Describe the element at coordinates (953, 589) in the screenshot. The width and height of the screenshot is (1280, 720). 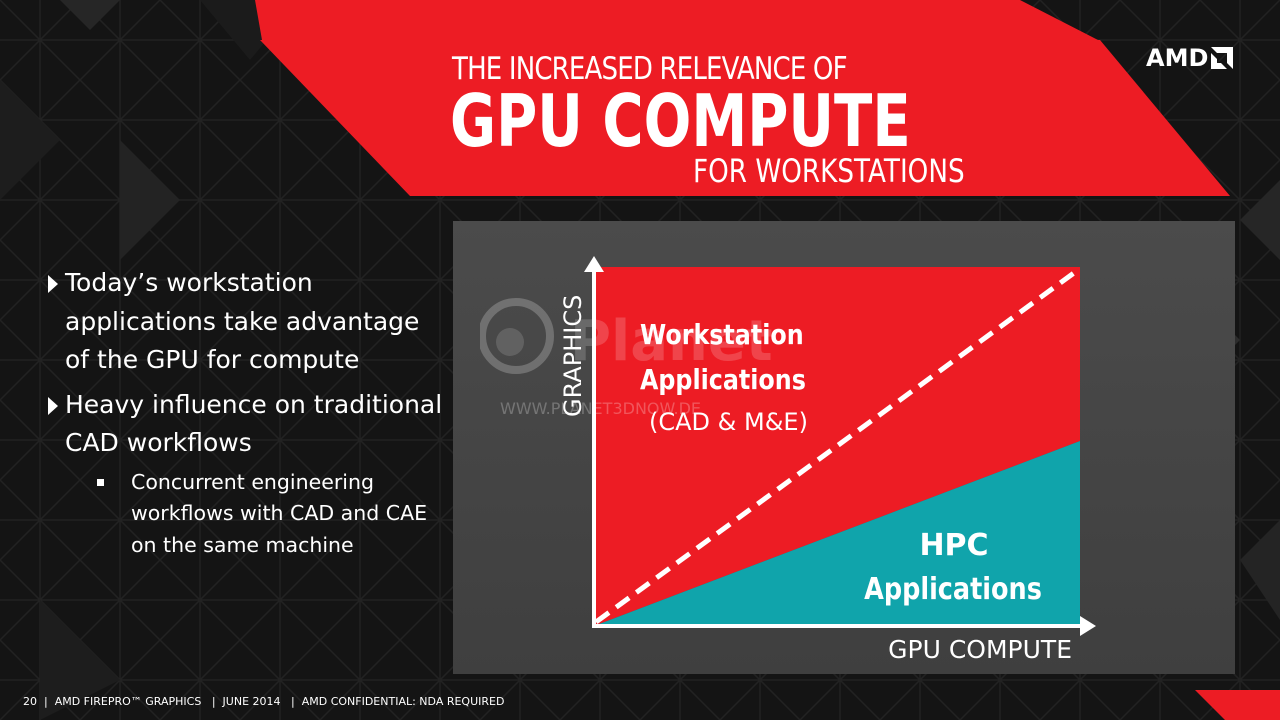
I see `hpc-label-line2: Applications` at that location.